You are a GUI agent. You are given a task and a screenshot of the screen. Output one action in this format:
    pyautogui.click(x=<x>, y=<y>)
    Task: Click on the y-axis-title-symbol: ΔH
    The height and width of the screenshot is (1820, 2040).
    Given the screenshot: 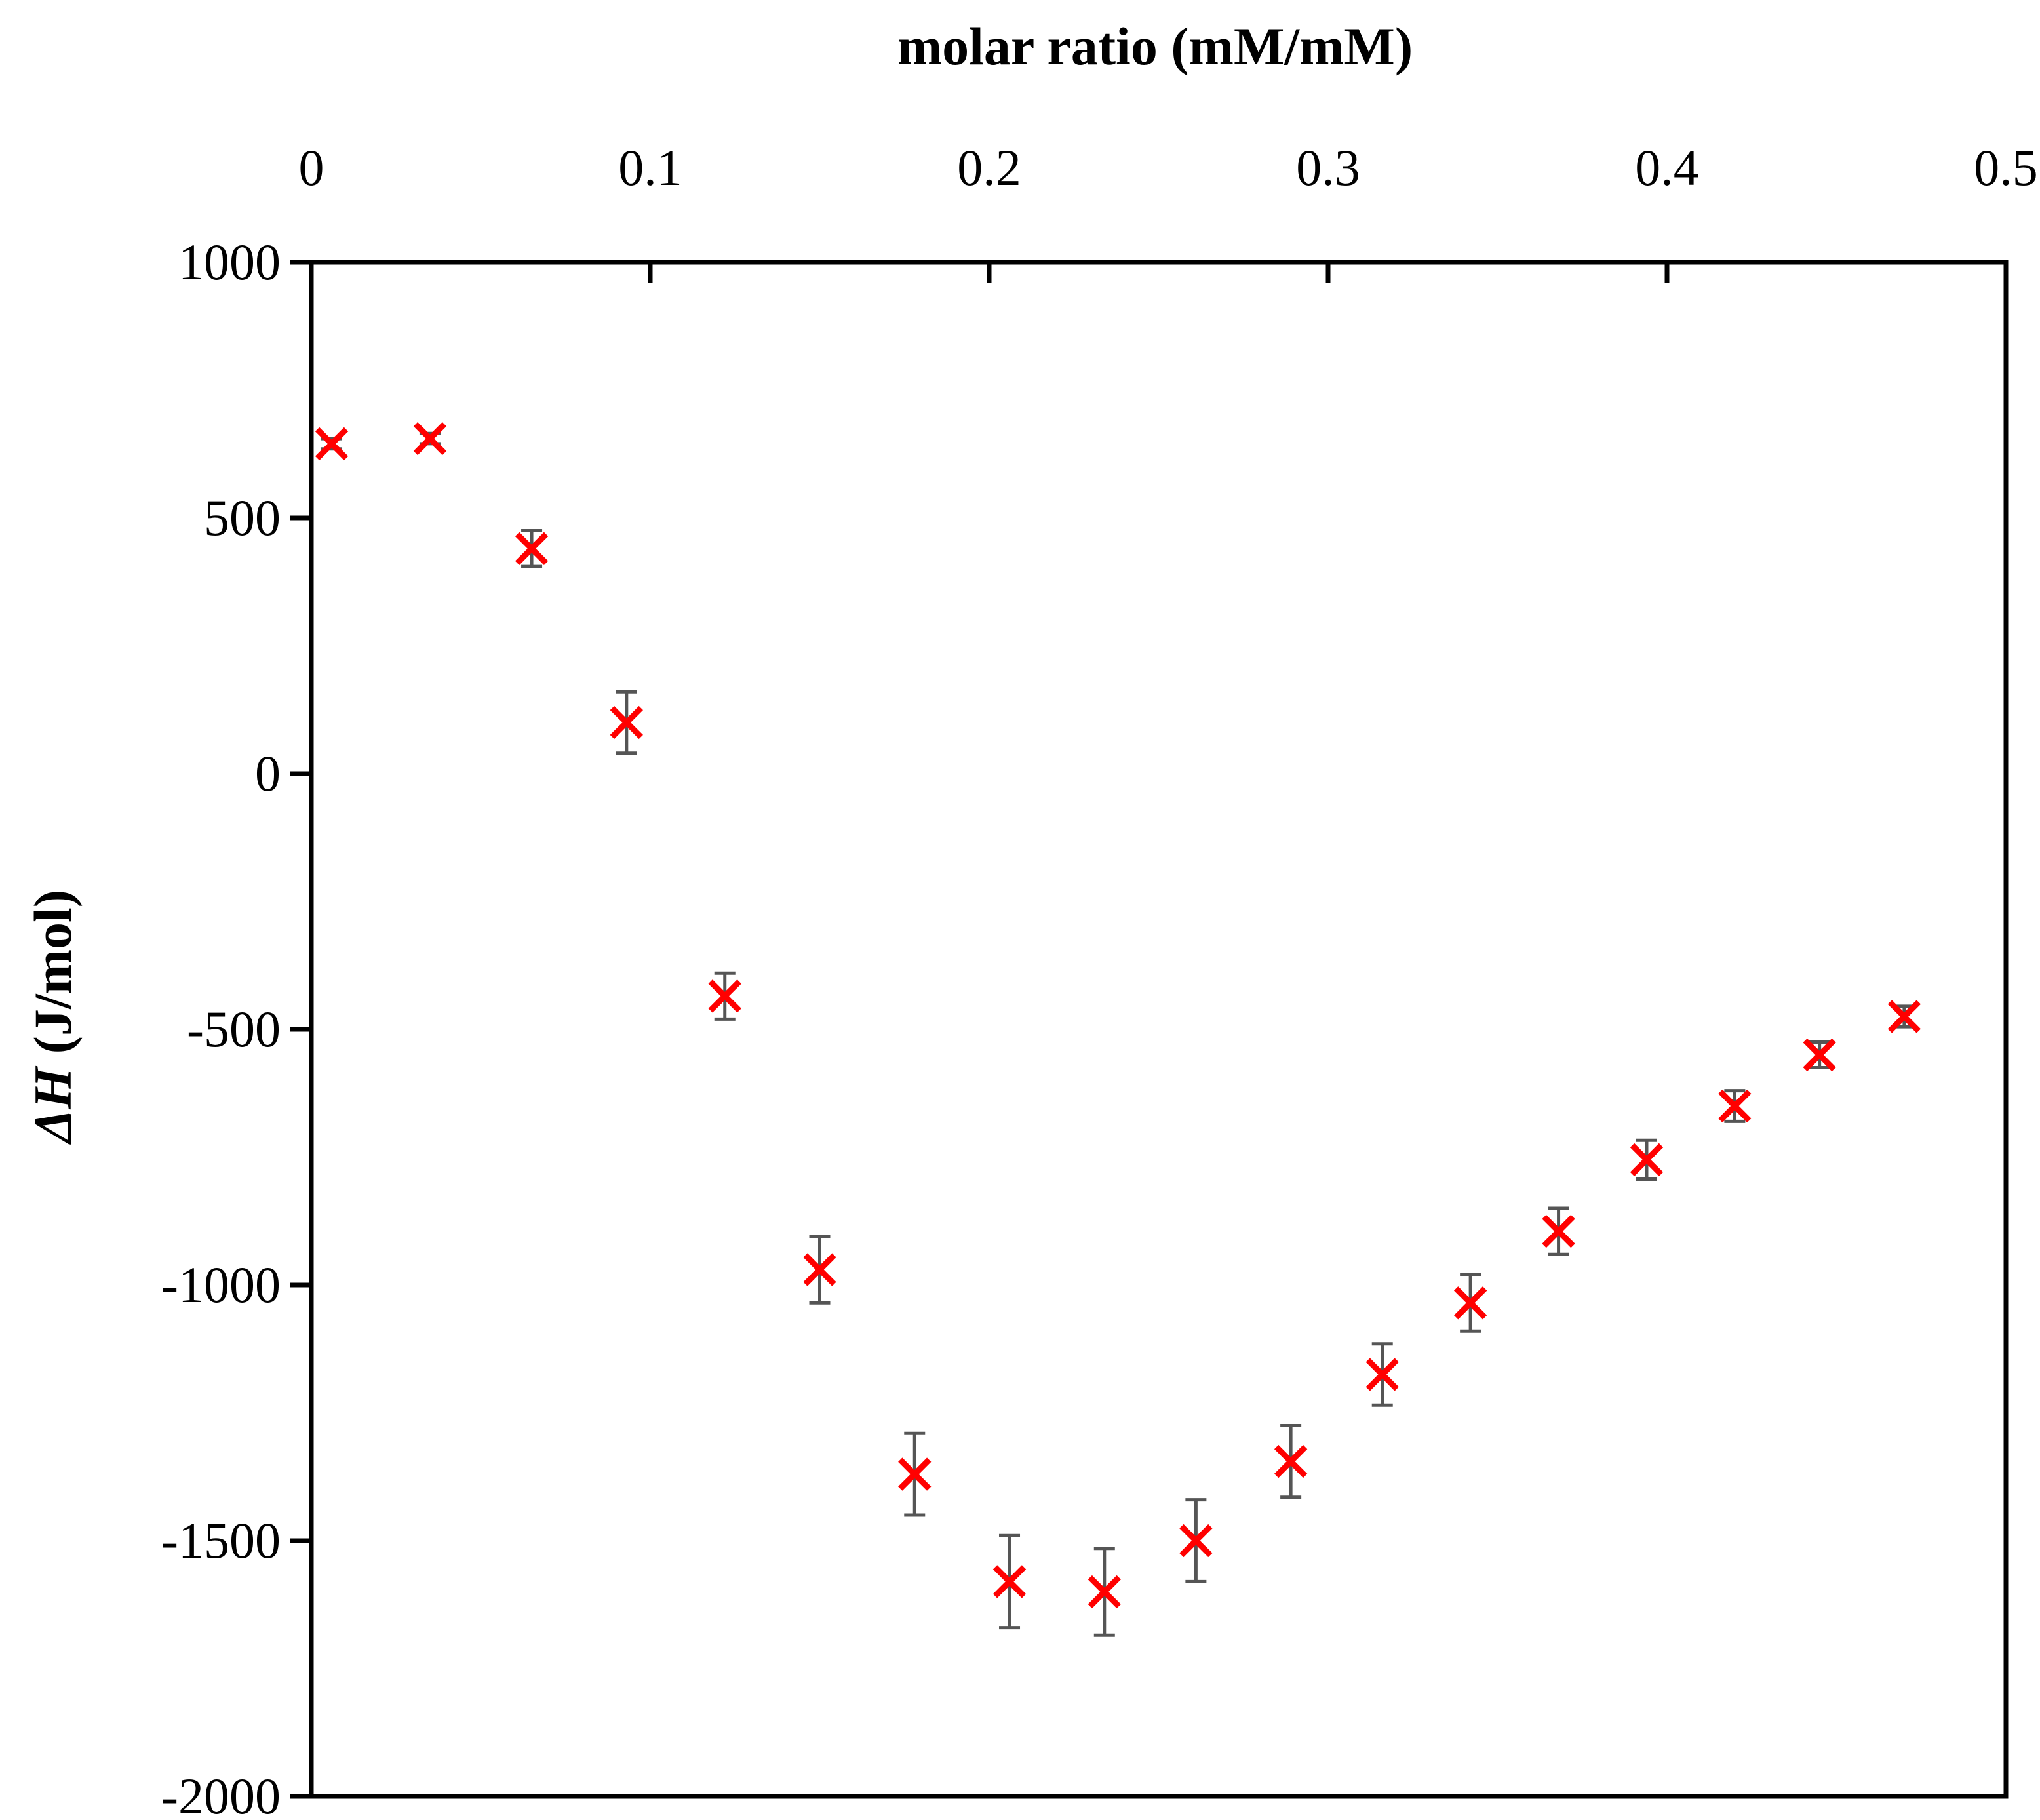 What is the action you would take?
    pyautogui.click(x=53, y=1105)
    